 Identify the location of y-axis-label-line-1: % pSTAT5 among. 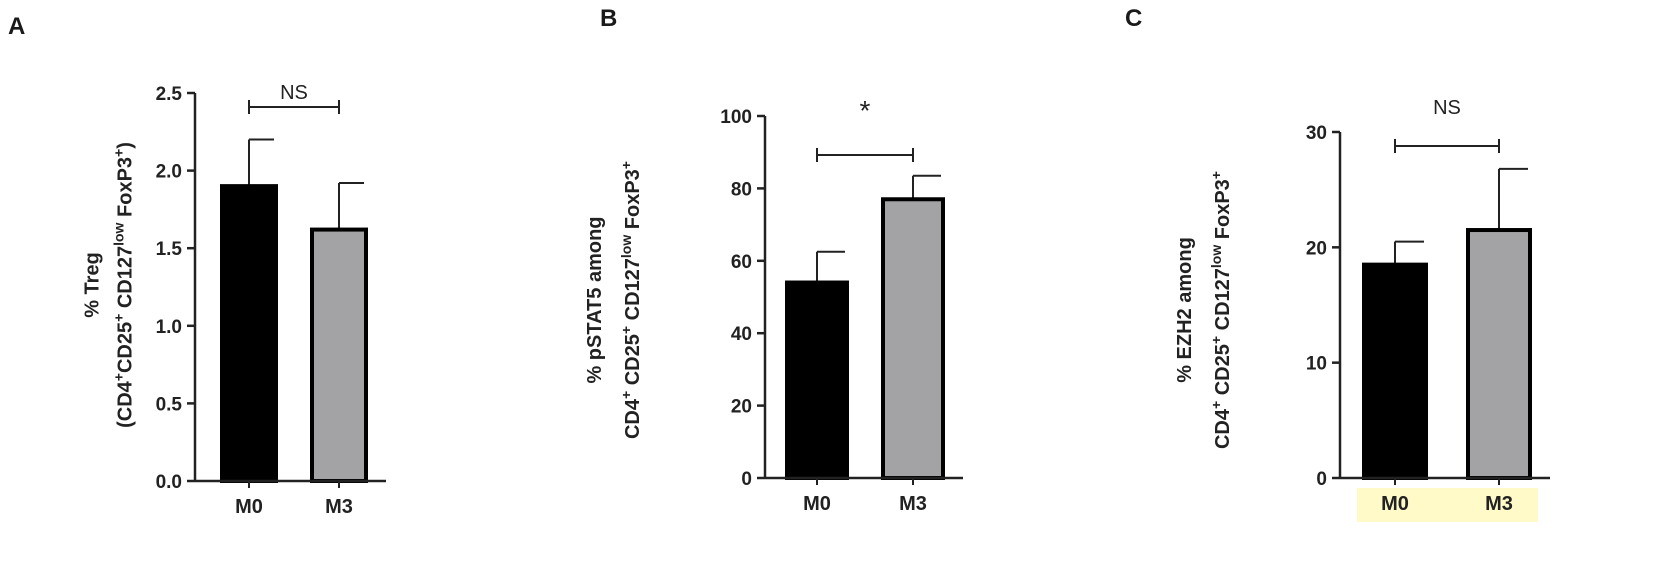
(595, 299).